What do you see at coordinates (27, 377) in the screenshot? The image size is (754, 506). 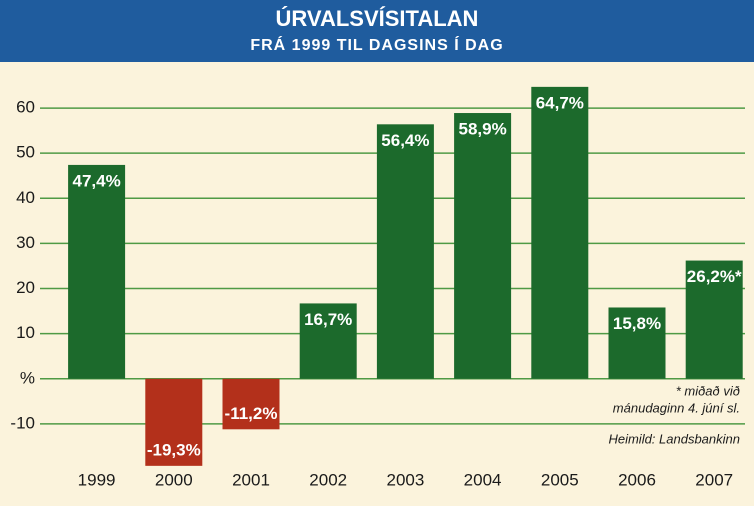 I see `y-tick-label: %` at bounding box center [27, 377].